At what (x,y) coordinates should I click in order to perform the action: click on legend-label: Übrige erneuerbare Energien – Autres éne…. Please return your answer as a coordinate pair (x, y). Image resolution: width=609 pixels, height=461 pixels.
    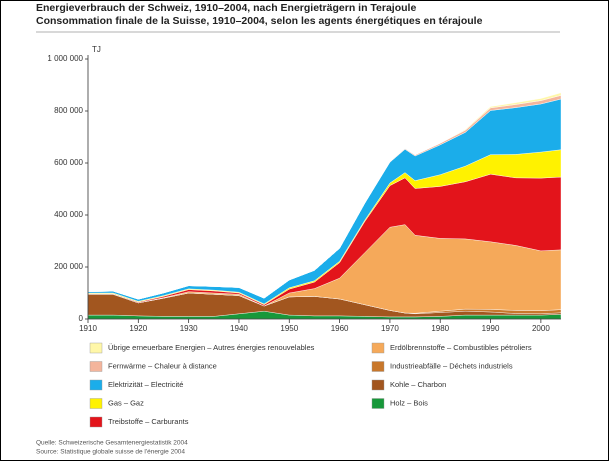
    Looking at the image, I should click on (211, 347).